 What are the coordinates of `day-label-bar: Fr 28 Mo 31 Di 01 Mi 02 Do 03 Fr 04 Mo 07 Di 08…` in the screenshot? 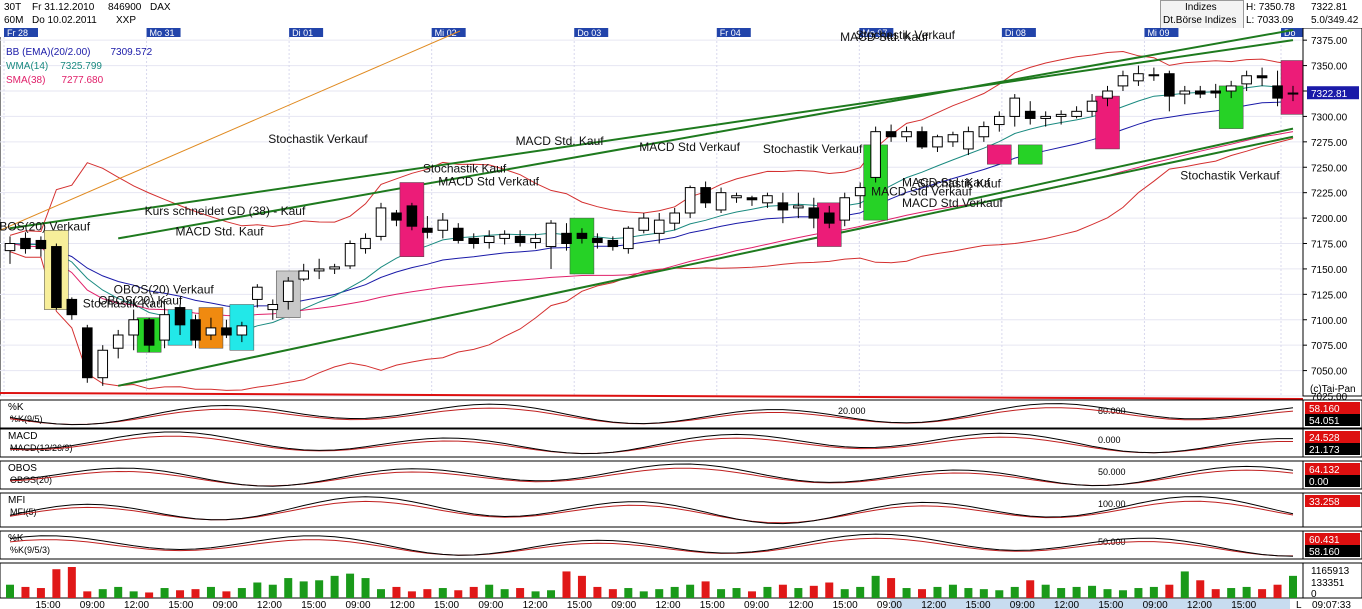 It's located at (657, 33).